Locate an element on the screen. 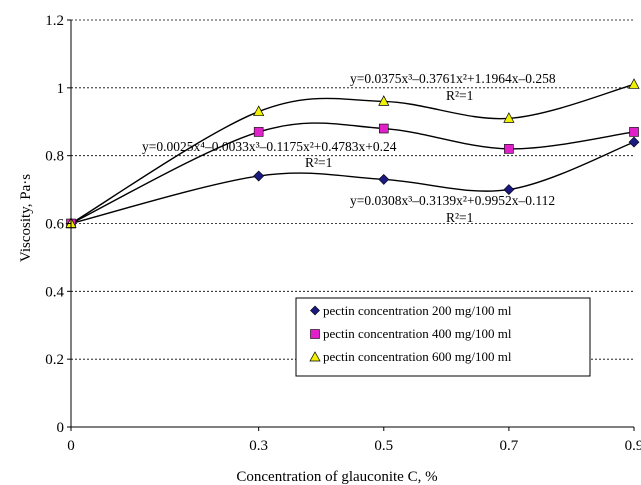 This screenshot has width=641, height=485. y-tick-label: 0.2 is located at coordinates (54, 360).